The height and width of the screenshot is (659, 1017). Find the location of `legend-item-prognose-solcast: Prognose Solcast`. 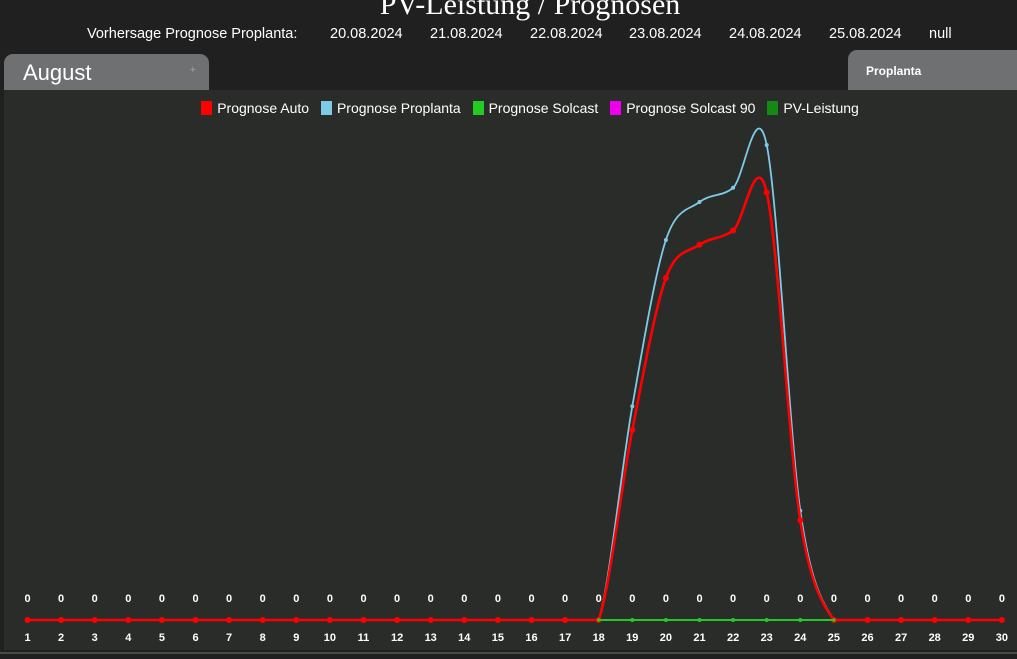

legend-item-prognose-solcast: Prognose Solcast is located at coordinates (535, 108).